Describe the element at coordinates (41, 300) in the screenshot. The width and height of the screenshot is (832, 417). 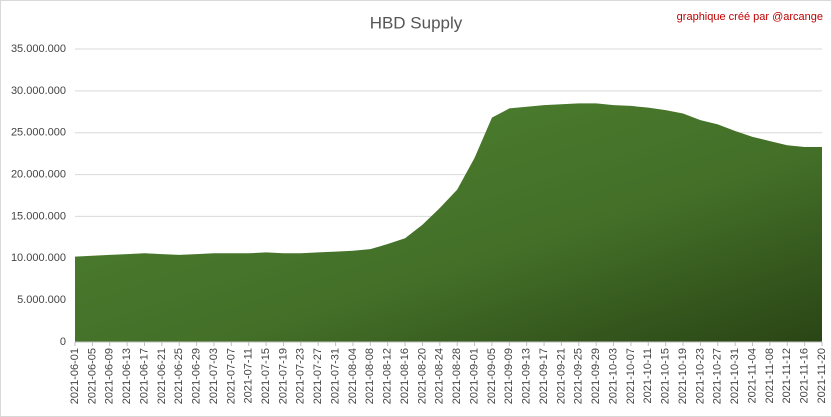
I see `y-tick-label: 5.000.000` at that location.